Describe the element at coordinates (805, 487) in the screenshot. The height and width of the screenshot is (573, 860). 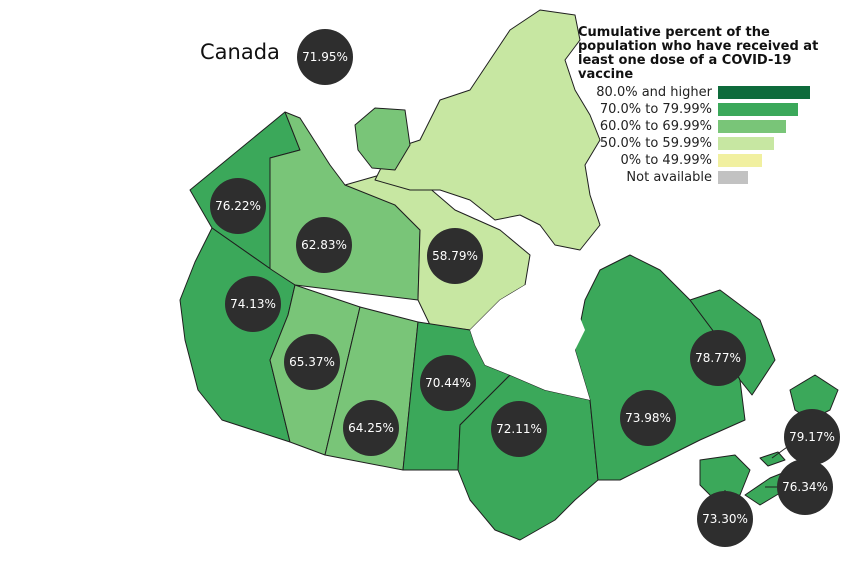
I see `value-bubble-nova-scotia: 76.34%` at that location.